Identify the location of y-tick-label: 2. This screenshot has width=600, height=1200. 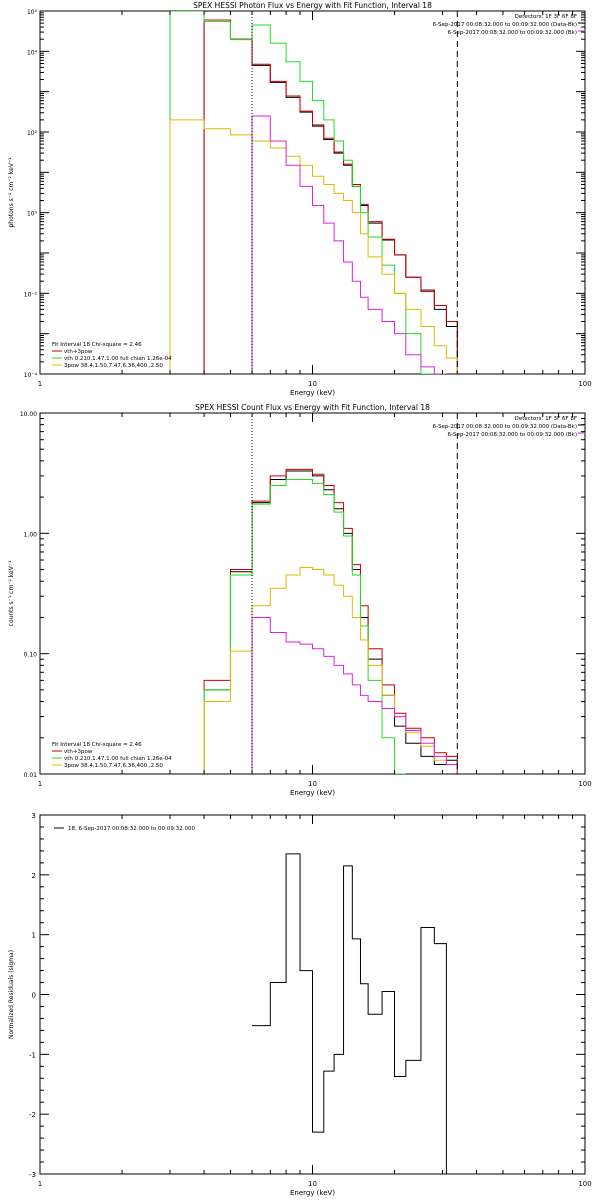
(34, 876).